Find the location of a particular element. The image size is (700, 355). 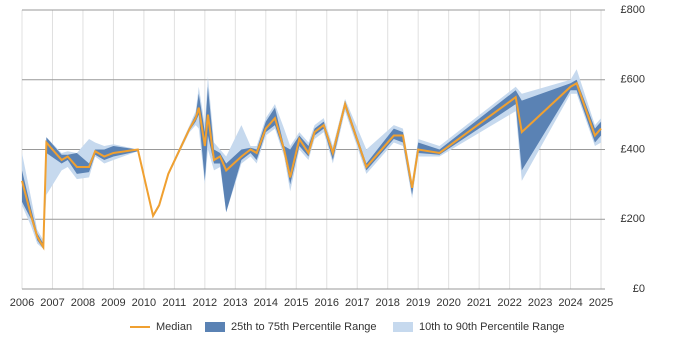

x-tick-label: 2013 is located at coordinates (235, 303).